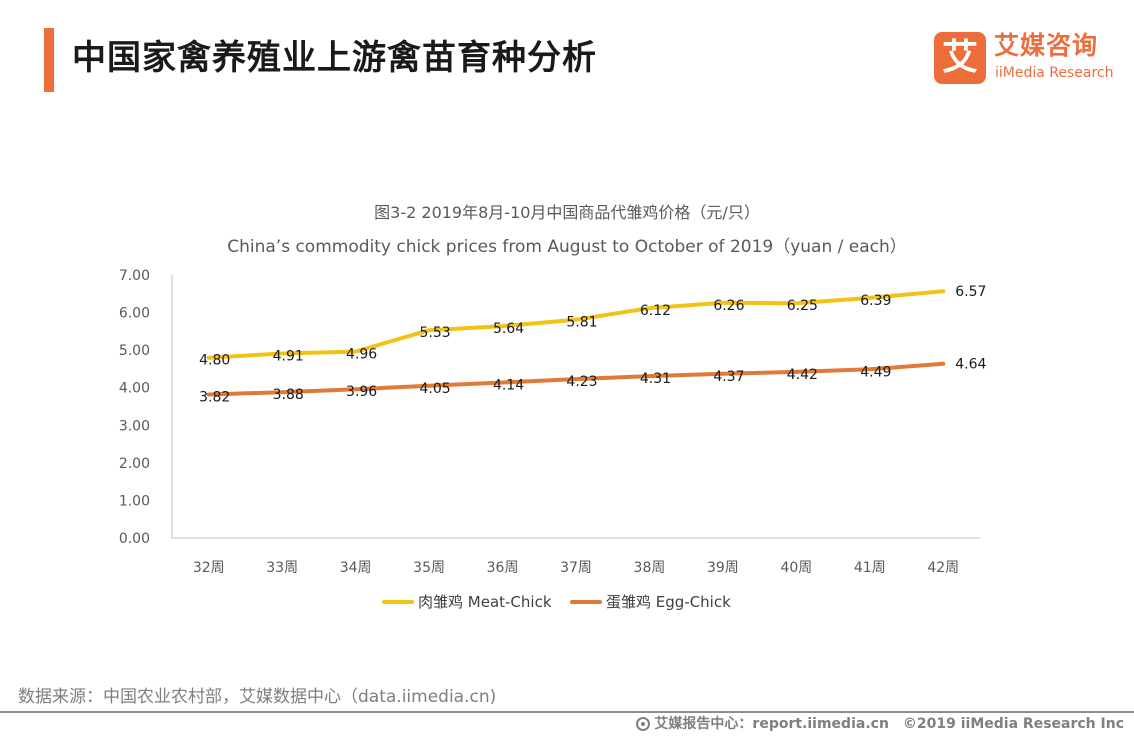 The image size is (1134, 737). What do you see at coordinates (134, 464) in the screenshot?
I see `y-tick-label: 2.00` at bounding box center [134, 464].